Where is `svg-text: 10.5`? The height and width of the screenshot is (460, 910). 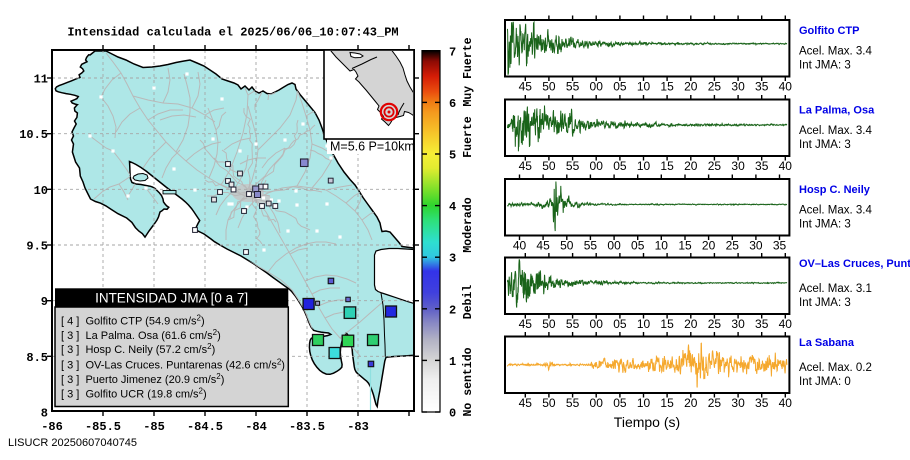
svg-text: 10.5 is located at coordinates (33, 135).